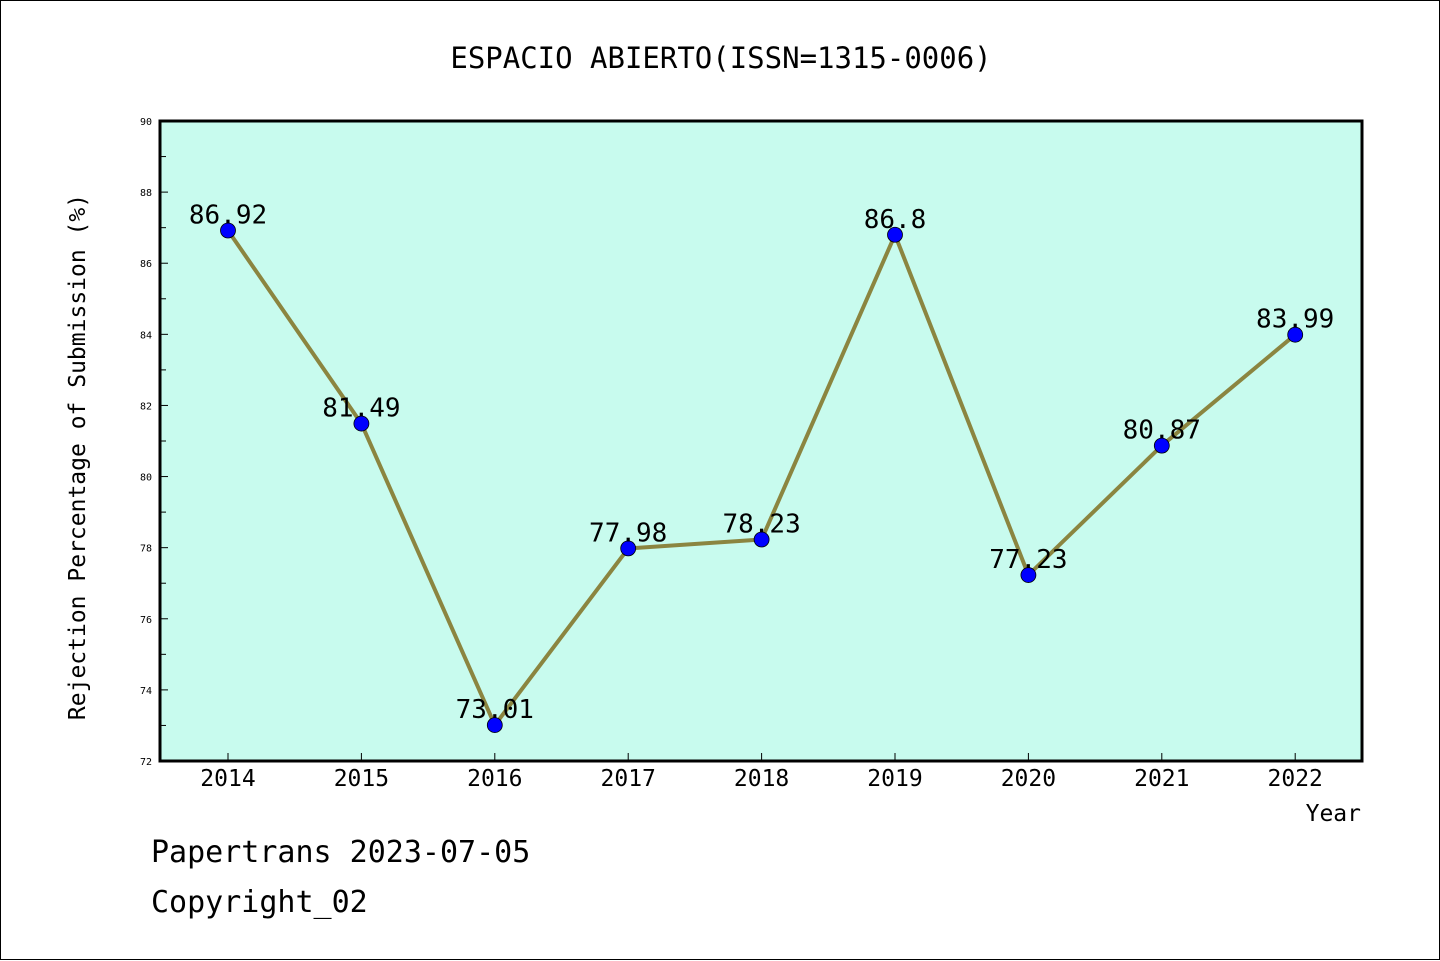  I want to click on x-tick-label: 2014, so click(227, 779).